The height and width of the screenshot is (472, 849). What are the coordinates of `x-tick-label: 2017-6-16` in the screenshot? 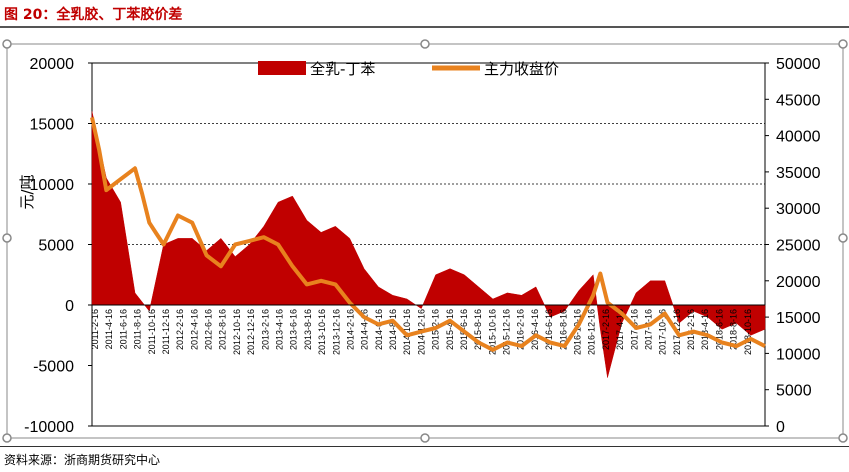 It's located at (634, 329).